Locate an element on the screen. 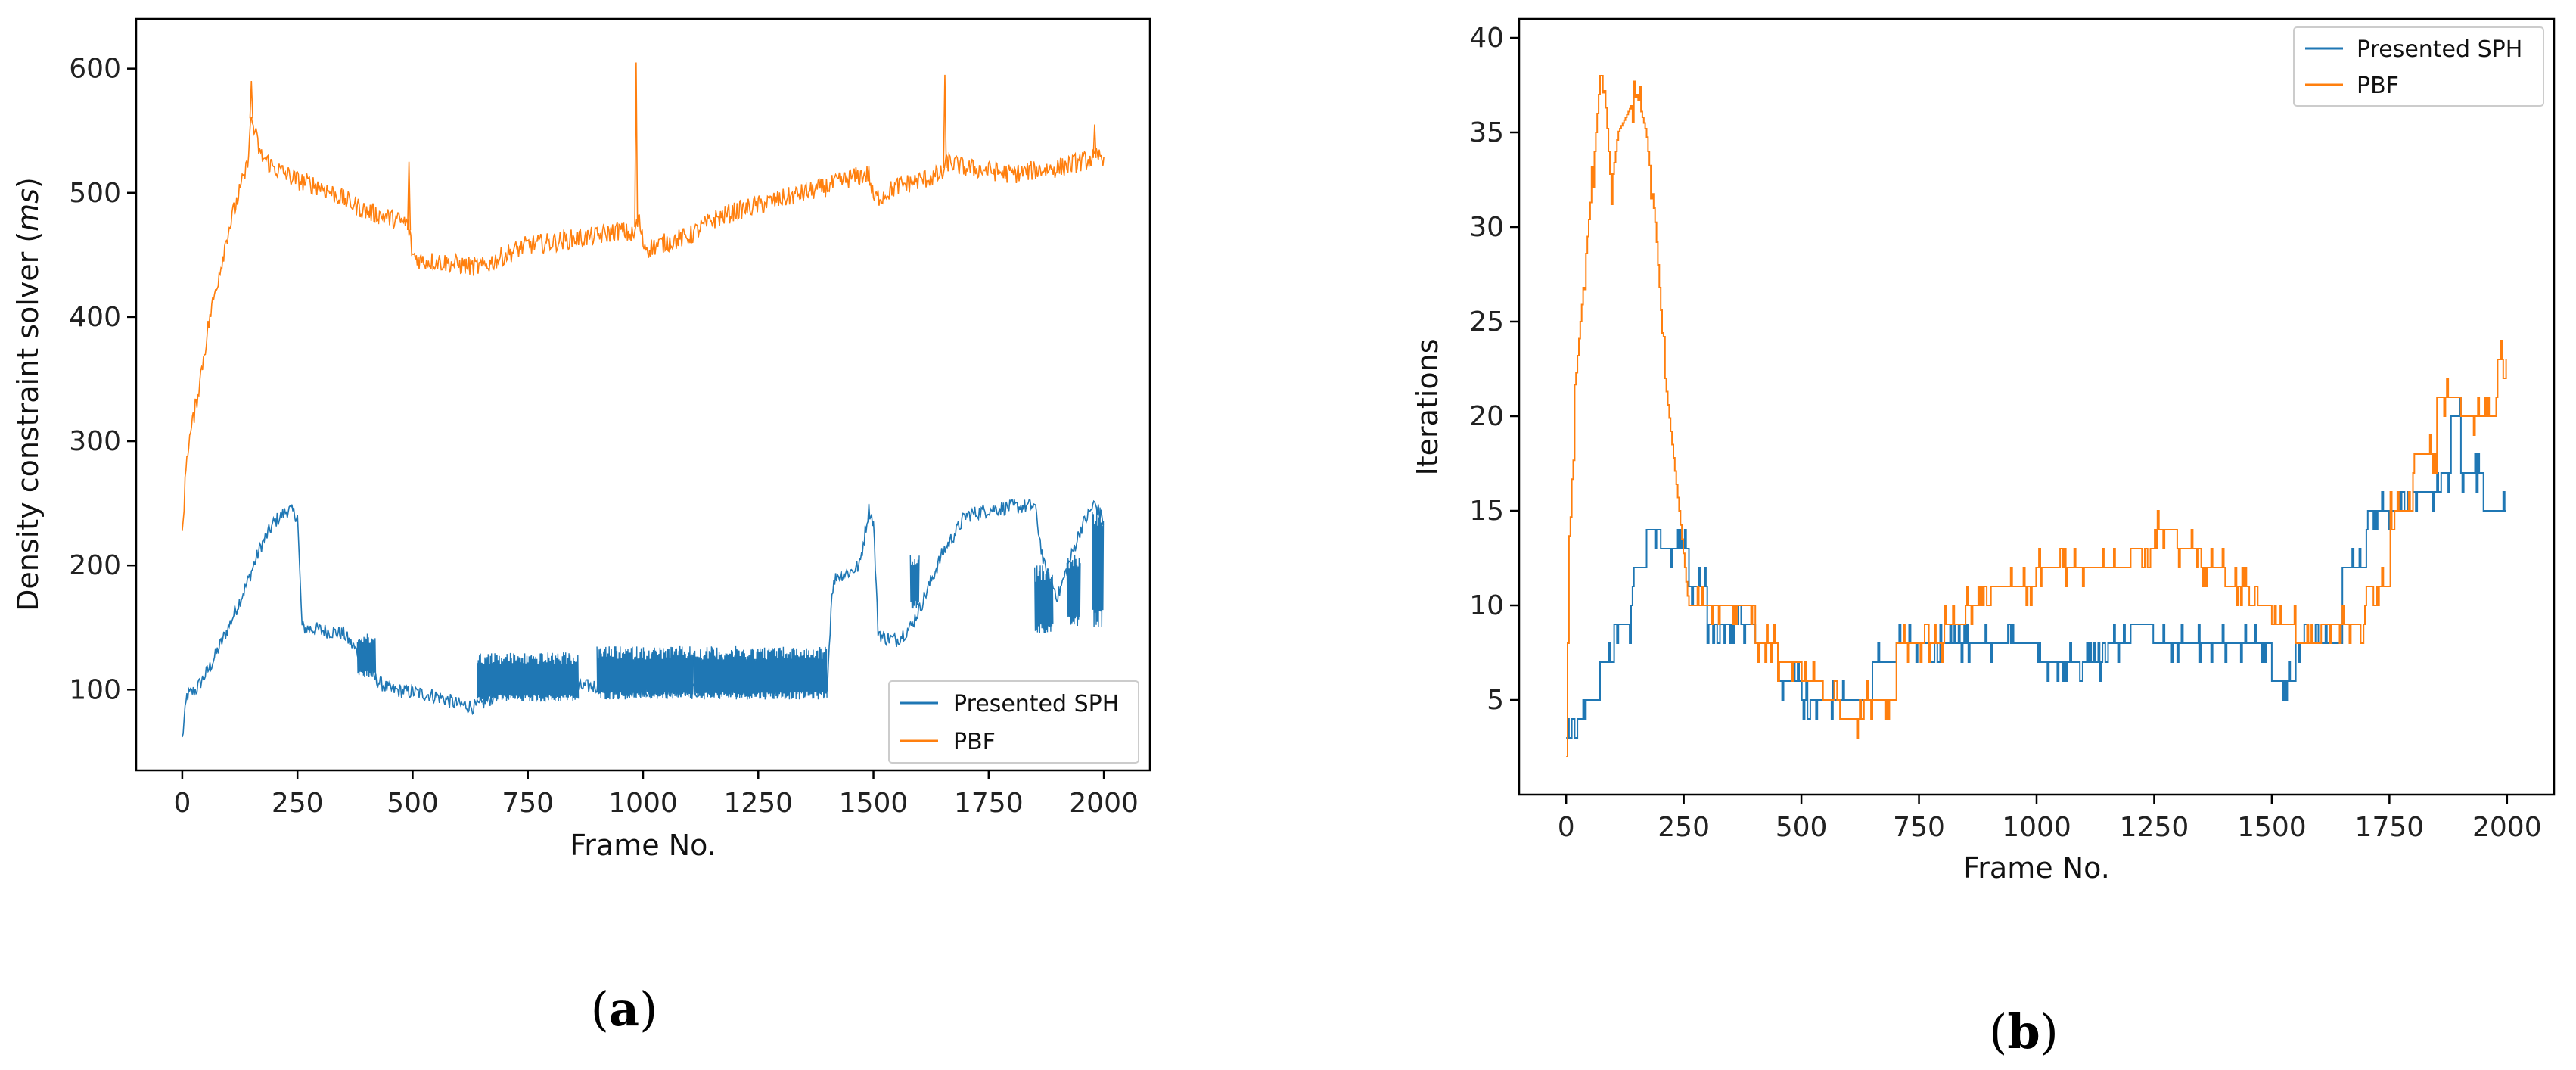 The width and height of the screenshot is (2576, 1070). chart-a-series-sph is located at coordinates (643, 618).